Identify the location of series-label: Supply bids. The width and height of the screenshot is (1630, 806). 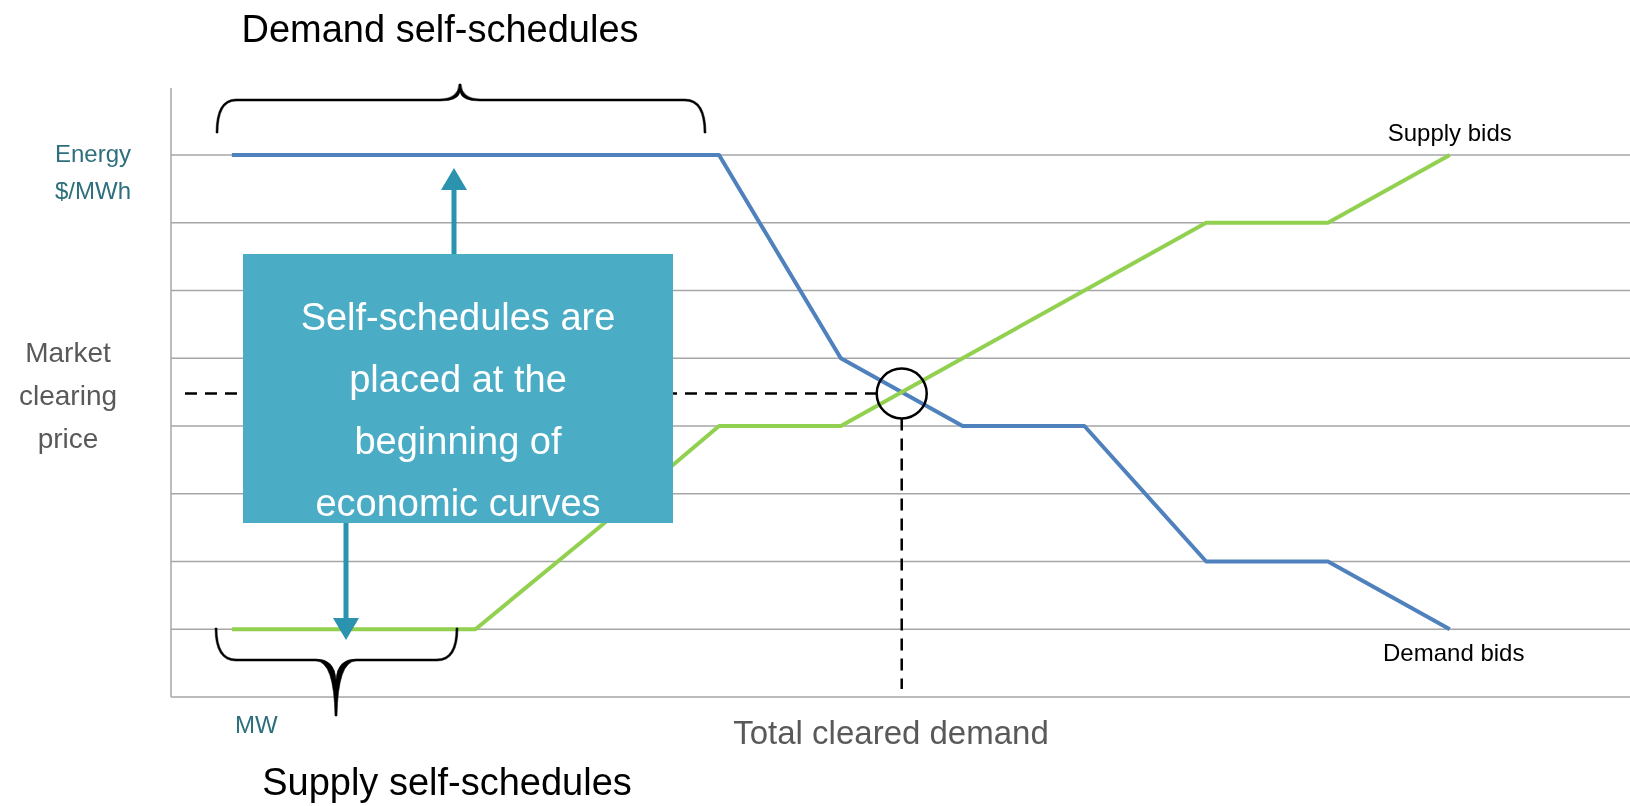
(1449, 132).